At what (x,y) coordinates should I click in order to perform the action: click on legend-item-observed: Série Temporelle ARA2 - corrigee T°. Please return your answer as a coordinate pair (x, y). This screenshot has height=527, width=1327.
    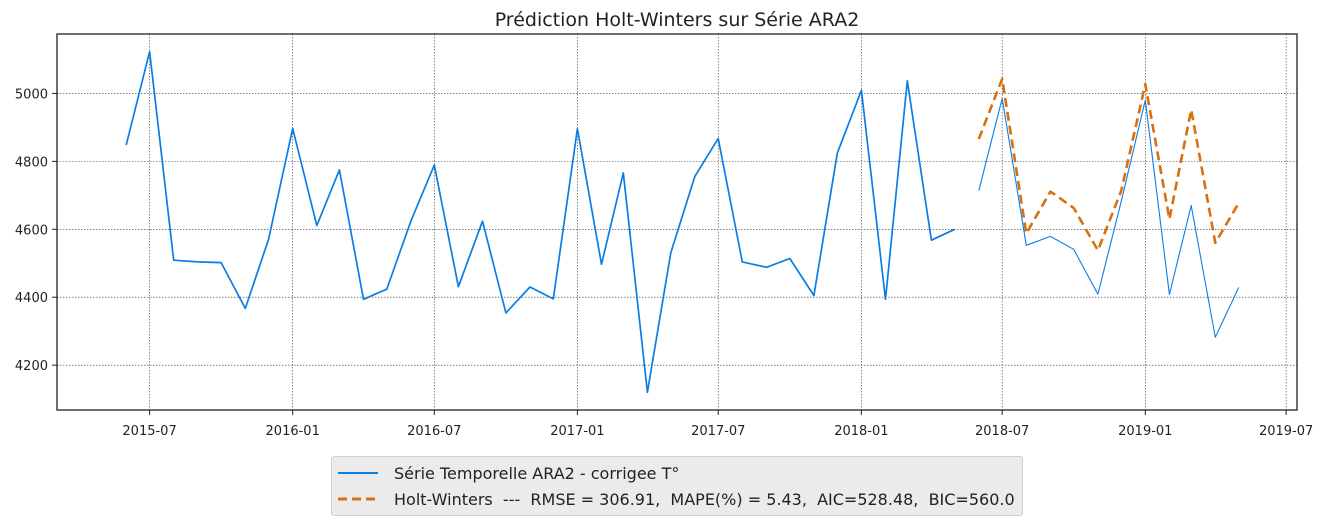
    Looking at the image, I should click on (508, 473).